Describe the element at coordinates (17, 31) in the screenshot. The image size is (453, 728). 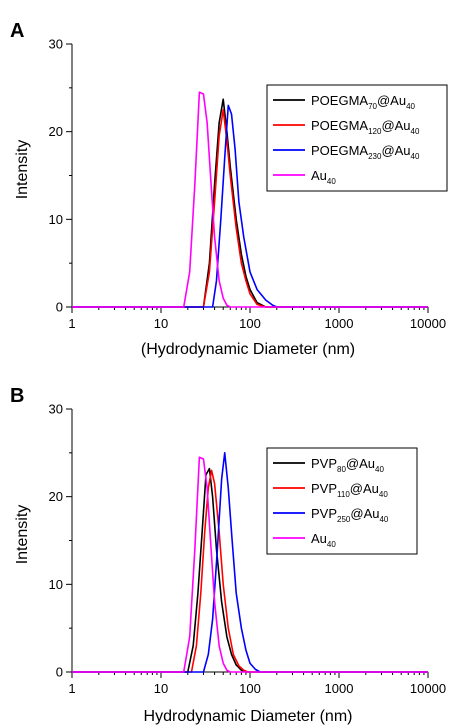
I see `panel-letter: A` at that location.